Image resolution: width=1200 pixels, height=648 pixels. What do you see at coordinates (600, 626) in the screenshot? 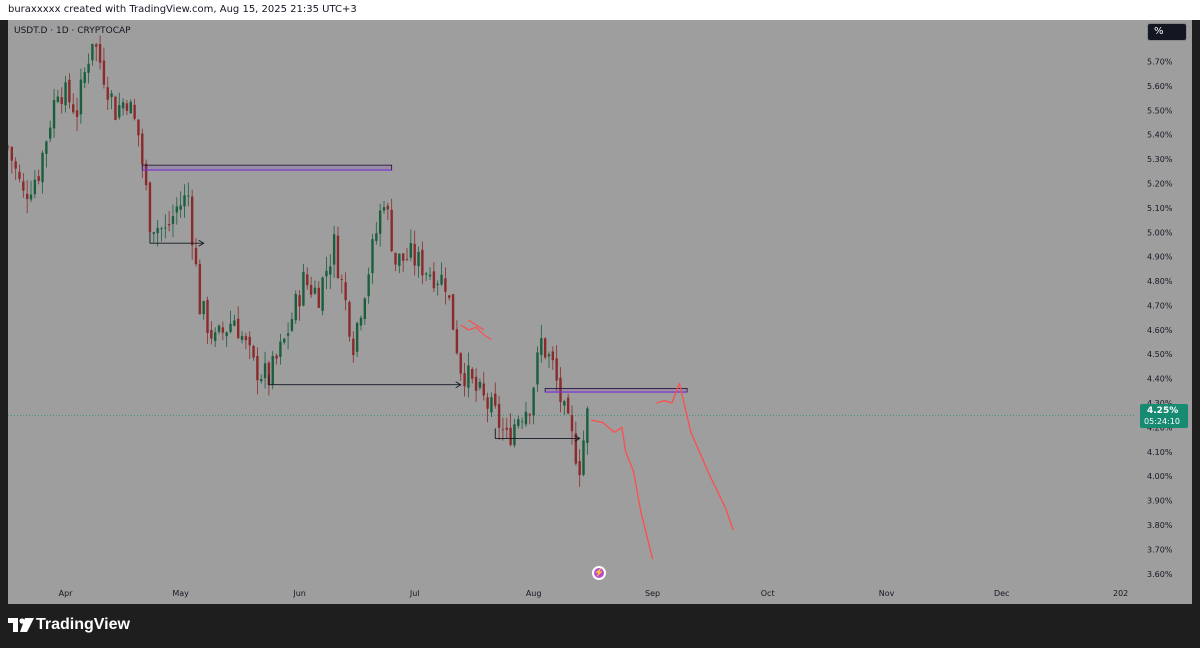
I see `footer: TradingView` at bounding box center [600, 626].